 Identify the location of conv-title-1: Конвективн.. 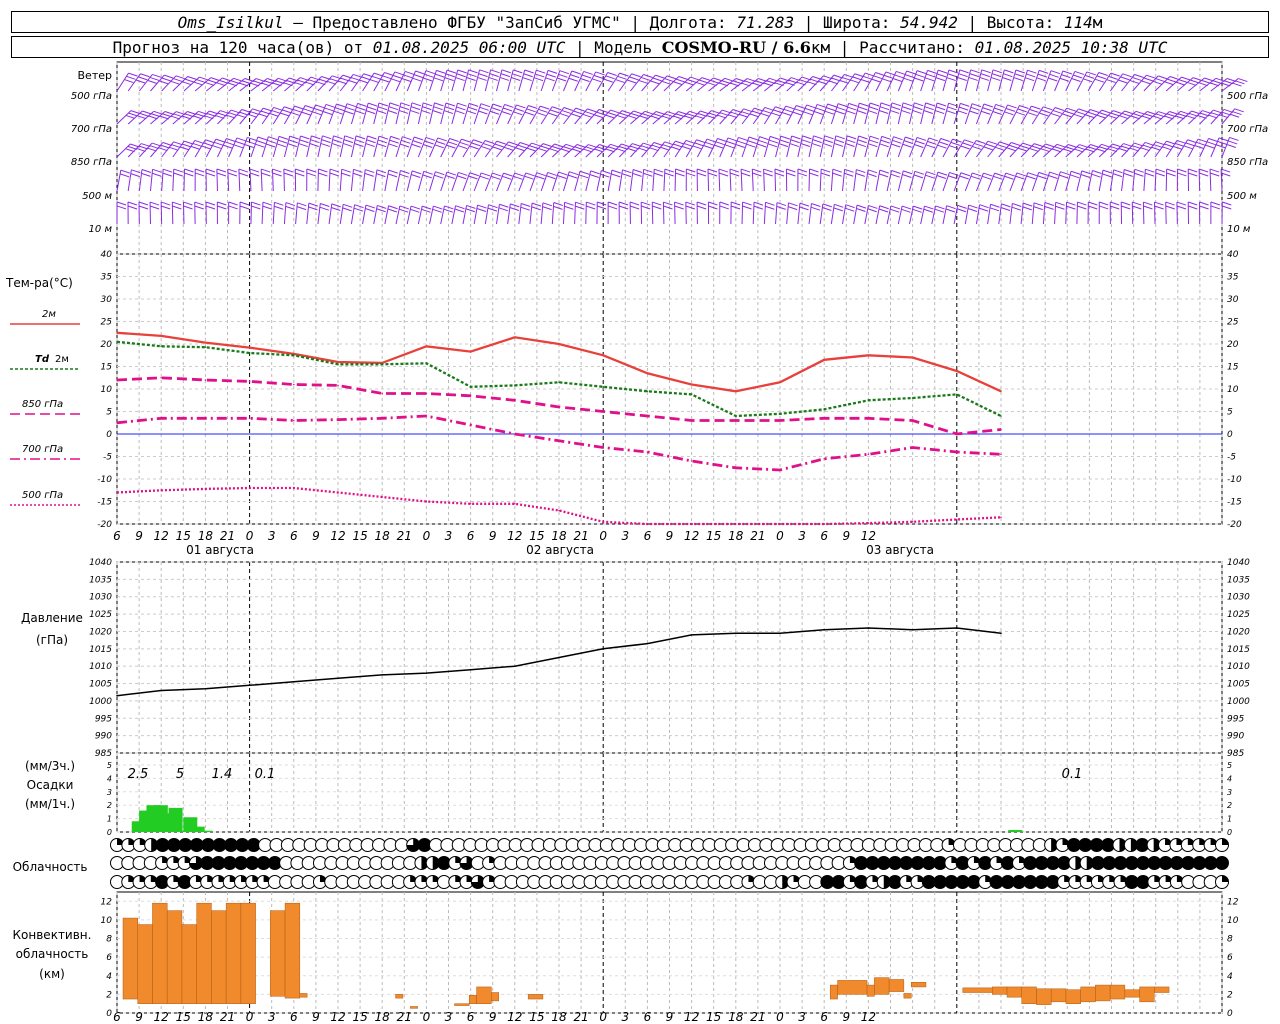
(52, 935).